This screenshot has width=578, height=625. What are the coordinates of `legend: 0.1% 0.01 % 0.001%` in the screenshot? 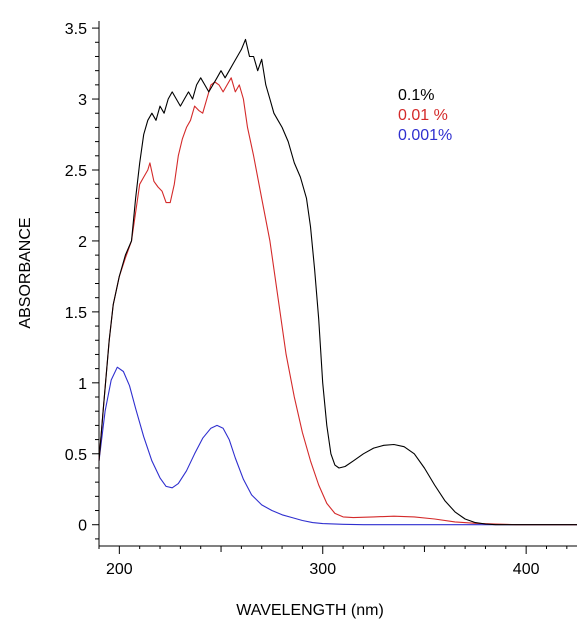 It's located at (425, 115).